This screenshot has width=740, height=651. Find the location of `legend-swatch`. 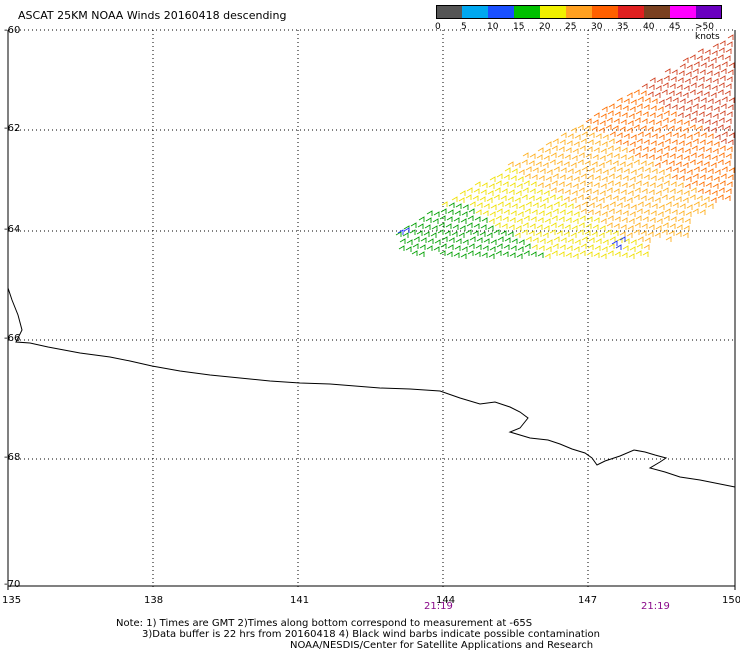

legend-swatch is located at coordinates (475, 12).